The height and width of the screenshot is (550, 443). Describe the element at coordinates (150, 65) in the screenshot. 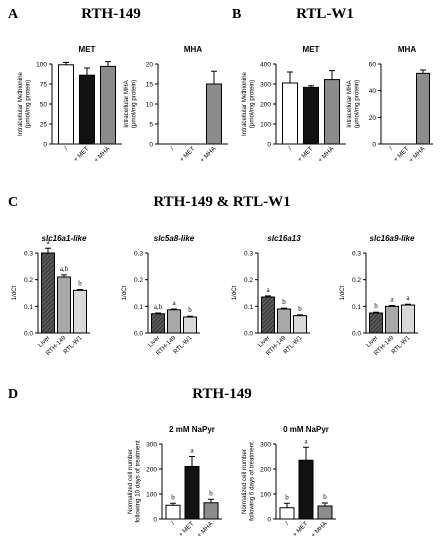

I see `y-tick-label: 20` at that location.